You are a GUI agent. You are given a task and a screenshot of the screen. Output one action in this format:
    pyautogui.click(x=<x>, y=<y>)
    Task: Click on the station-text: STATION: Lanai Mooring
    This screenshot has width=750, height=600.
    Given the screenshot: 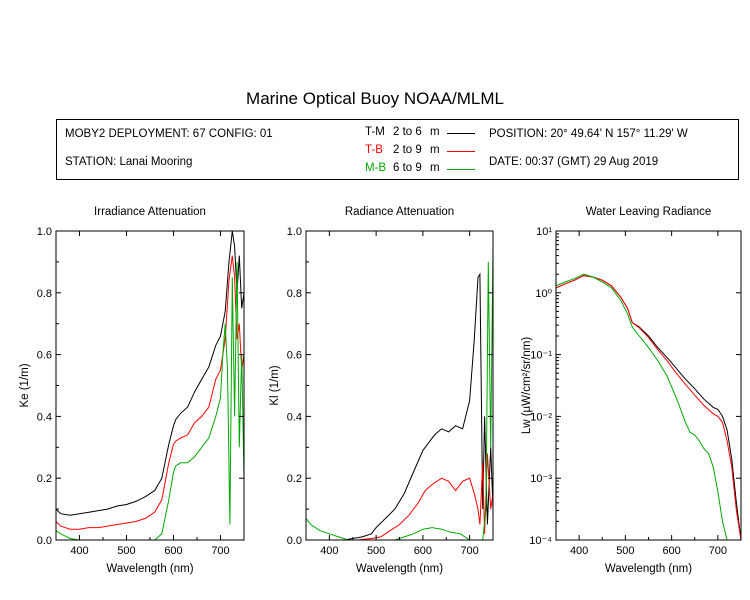 What is the action you would take?
    pyautogui.click(x=129, y=162)
    